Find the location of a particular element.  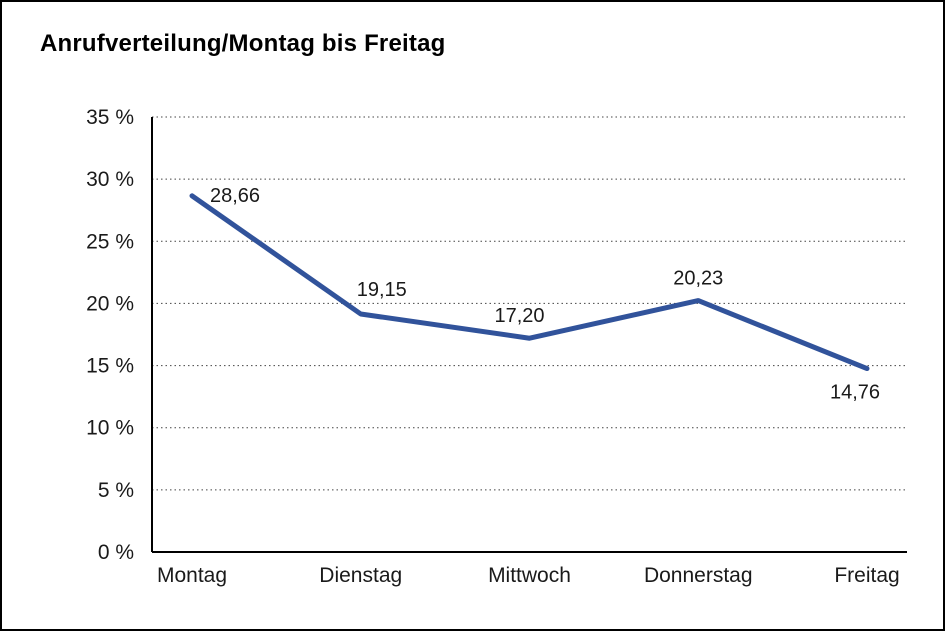

y-axis-tick-label: 30 % is located at coordinates (110, 179).